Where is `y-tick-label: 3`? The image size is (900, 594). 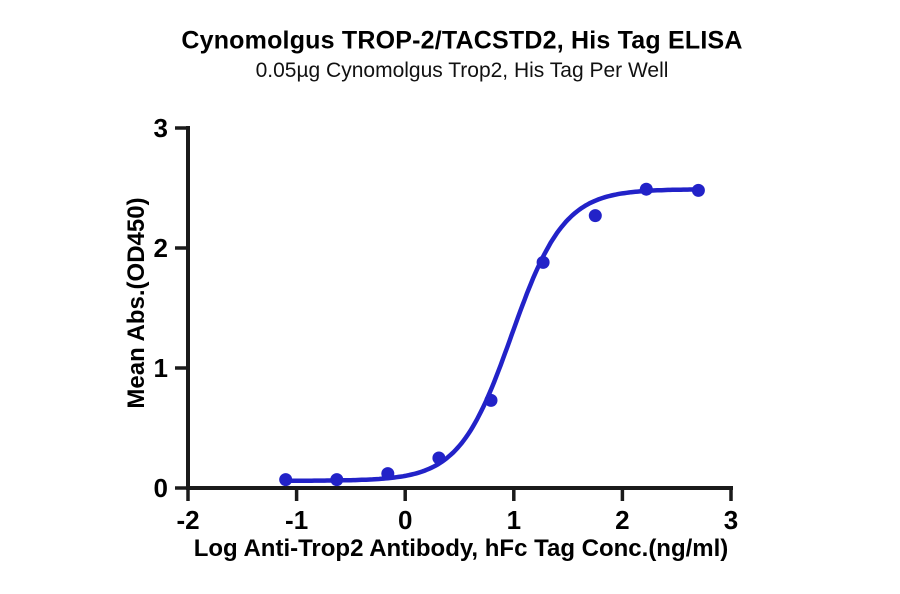 y-tick-label: 3 is located at coordinates (161, 128).